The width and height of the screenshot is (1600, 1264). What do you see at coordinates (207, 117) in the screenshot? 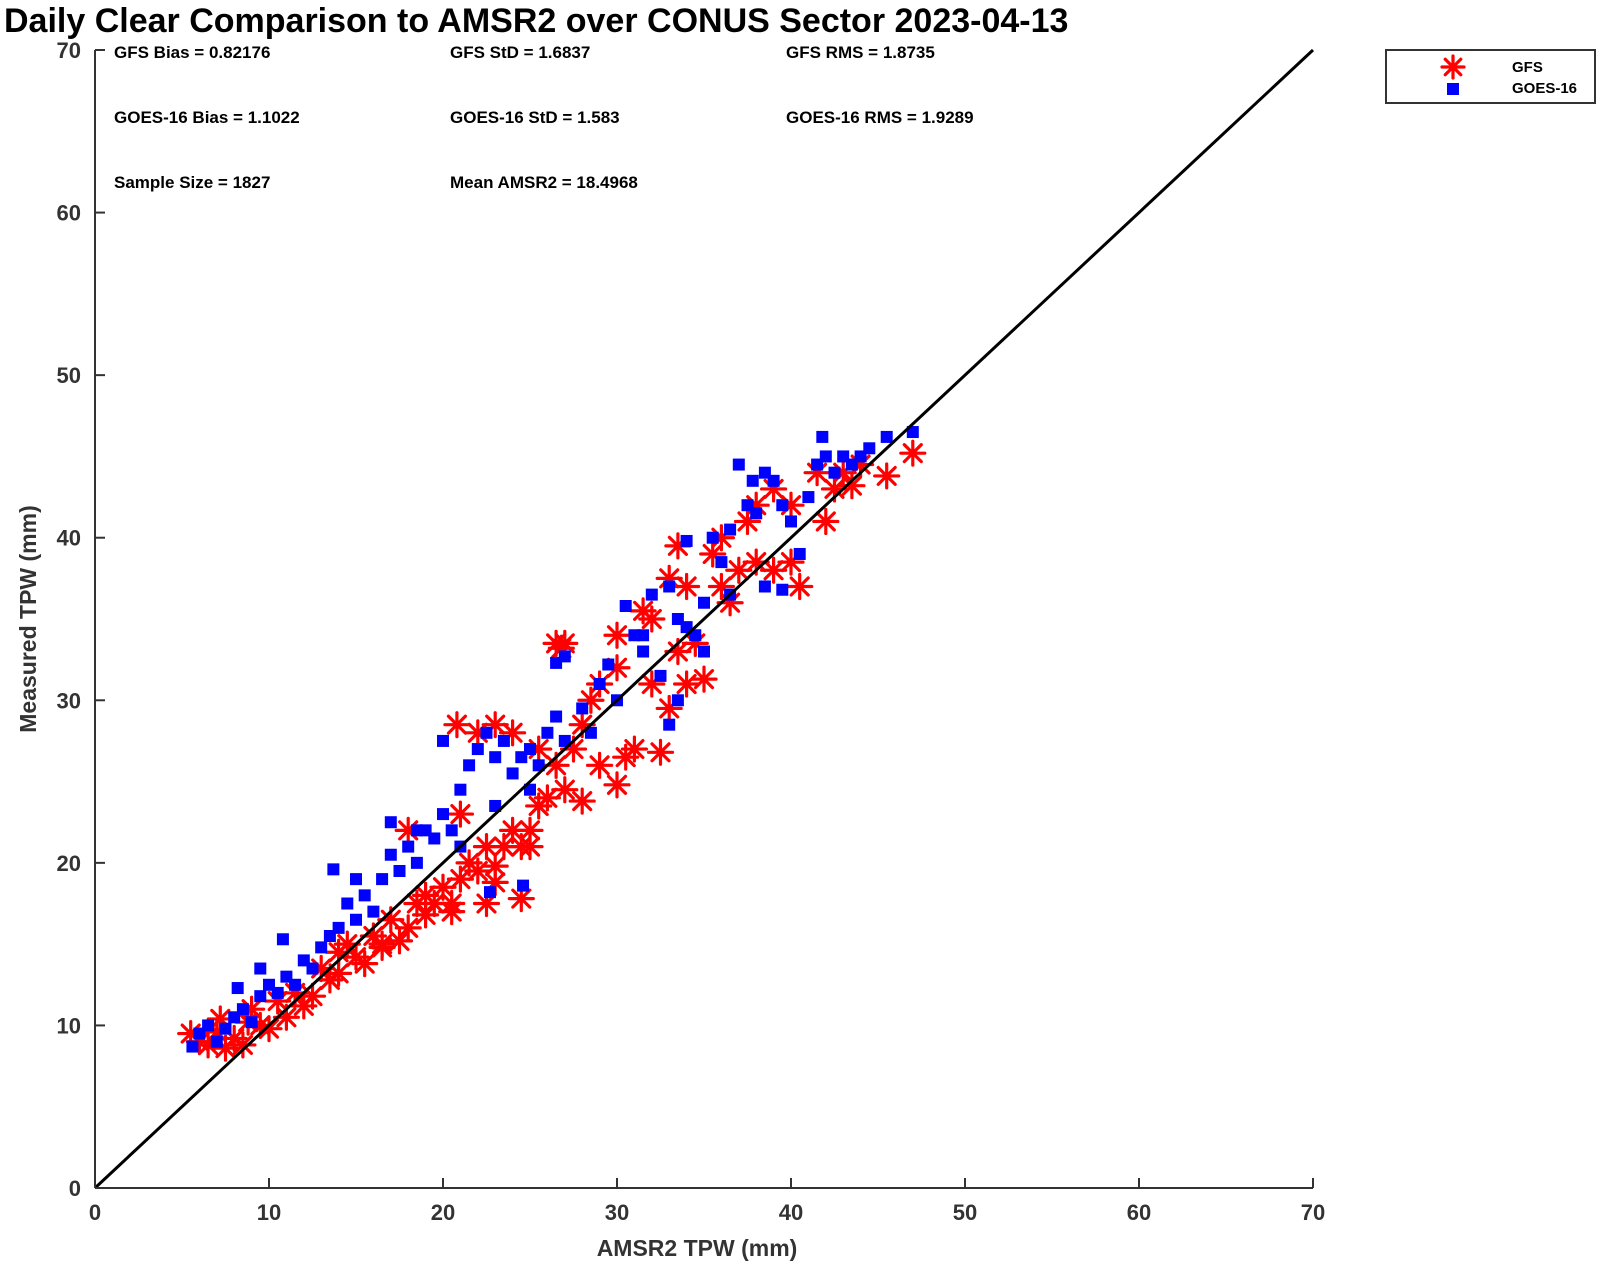
I see `goes-bias-annotation: GOES-16 Bias = 1.1022` at bounding box center [207, 117].